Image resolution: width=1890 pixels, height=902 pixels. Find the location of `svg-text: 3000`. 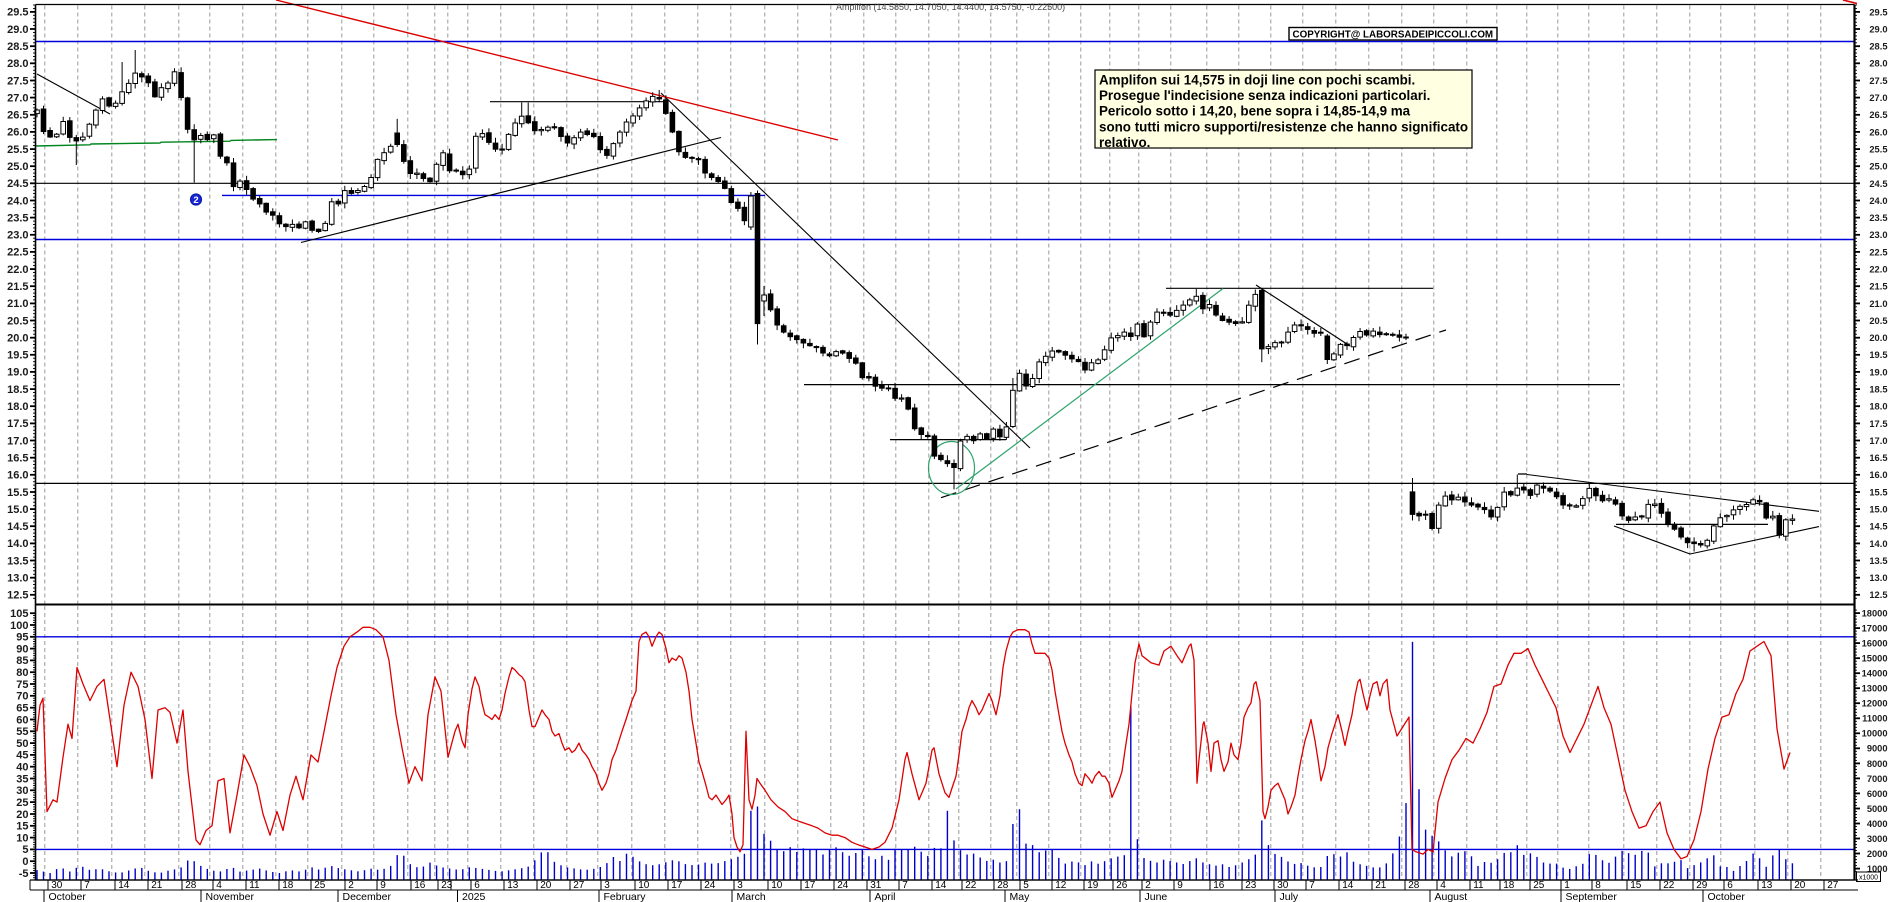

svg-text: 3000 is located at coordinates (1877, 839).